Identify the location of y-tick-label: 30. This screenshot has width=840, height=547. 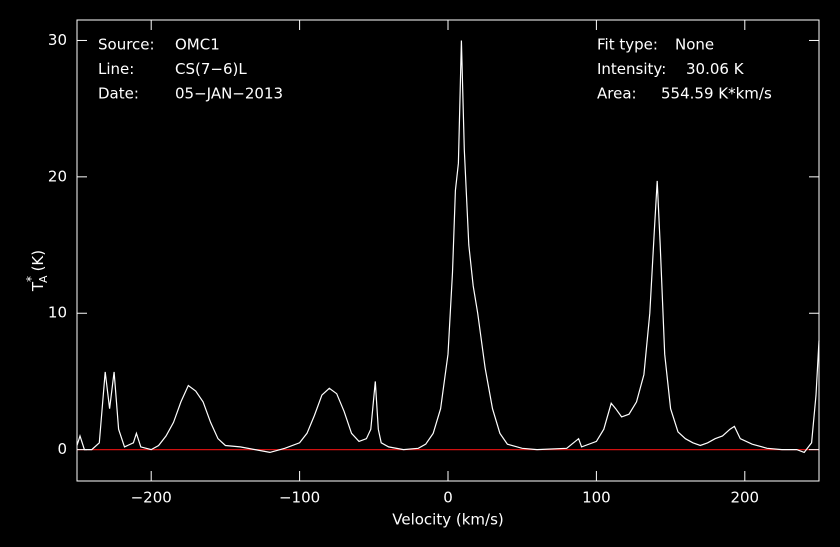
(57, 40).